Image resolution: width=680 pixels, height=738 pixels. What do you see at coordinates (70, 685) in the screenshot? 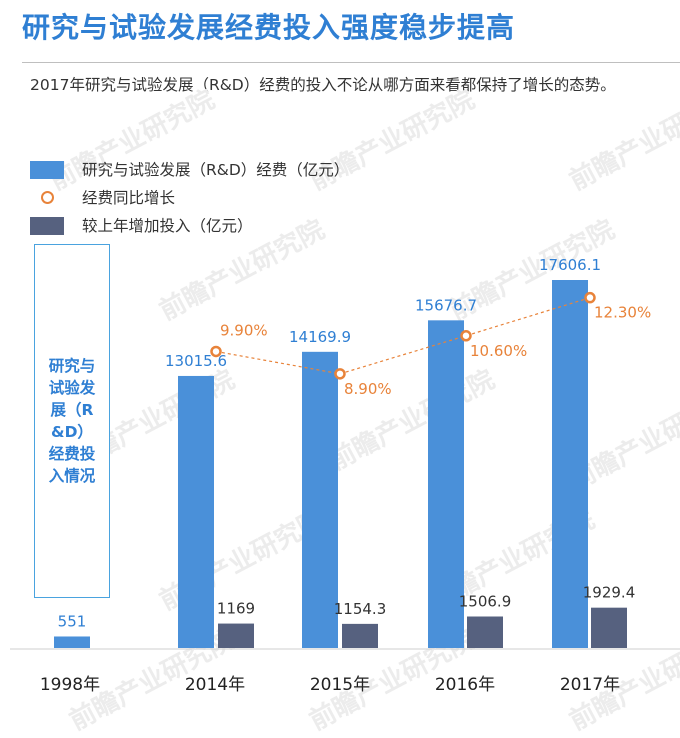
I see `x-tick-label: 1998年` at bounding box center [70, 685].